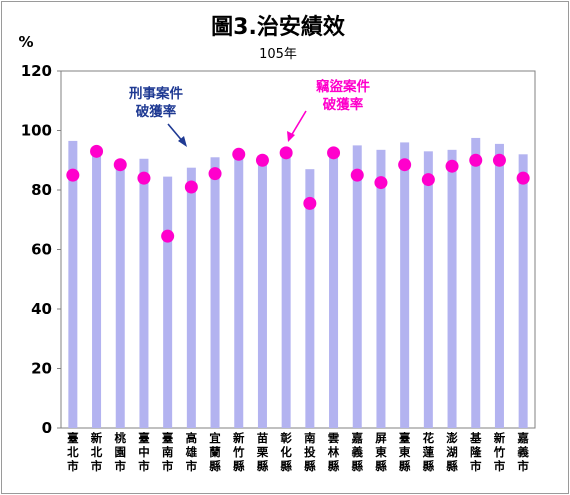  Describe the element at coordinates (215, 452) in the screenshot. I see `category-label: 宜蘭縣` at that location.